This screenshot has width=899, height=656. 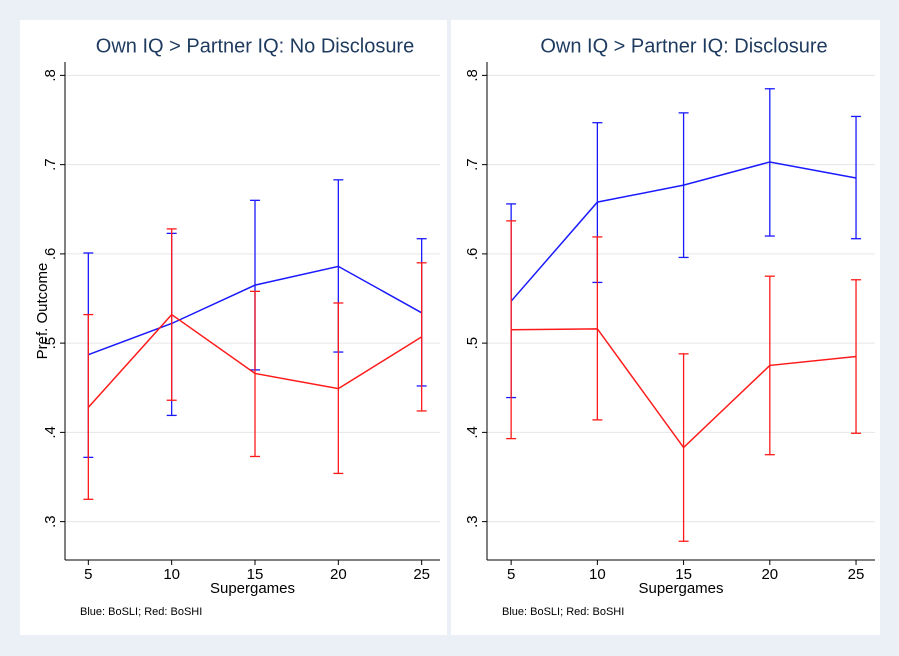 I want to click on y-axis-label: Pref. Outcome, so click(x=42, y=311).